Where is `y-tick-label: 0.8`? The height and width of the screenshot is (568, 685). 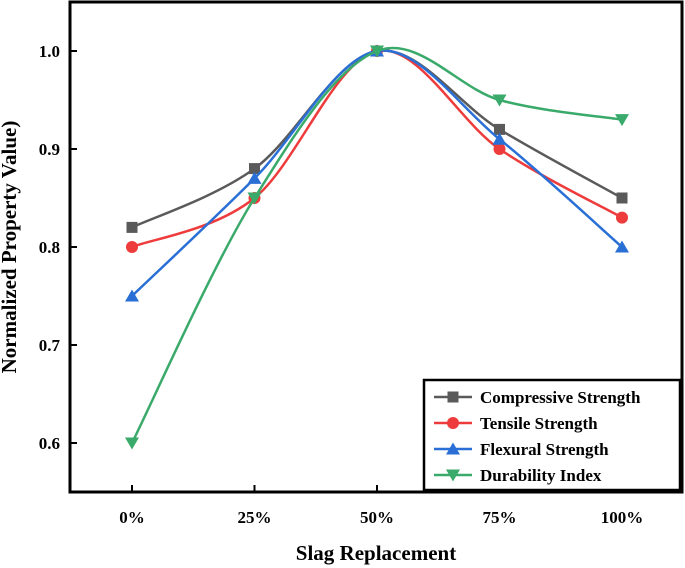 y-tick-label: 0.8 is located at coordinates (49, 247).